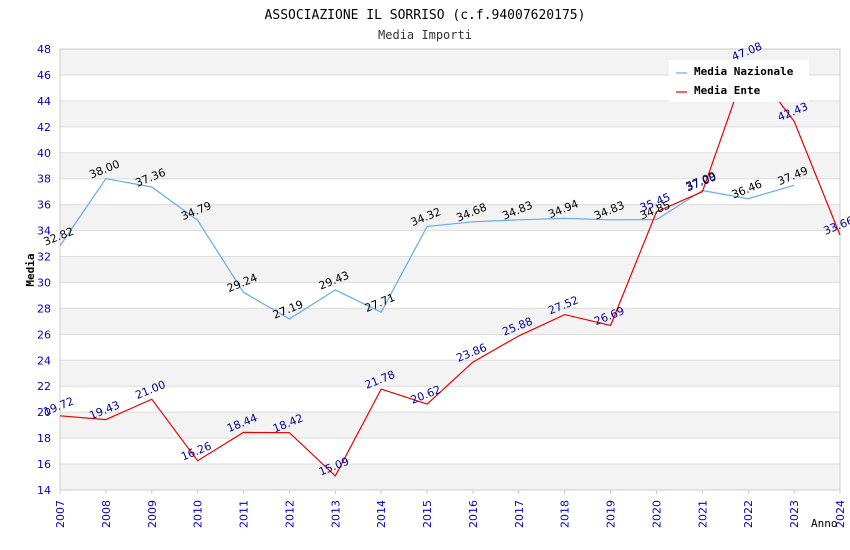 The width and height of the screenshot is (850, 550). I want to click on data-label-media-nazionale: 36.46, so click(747, 190).